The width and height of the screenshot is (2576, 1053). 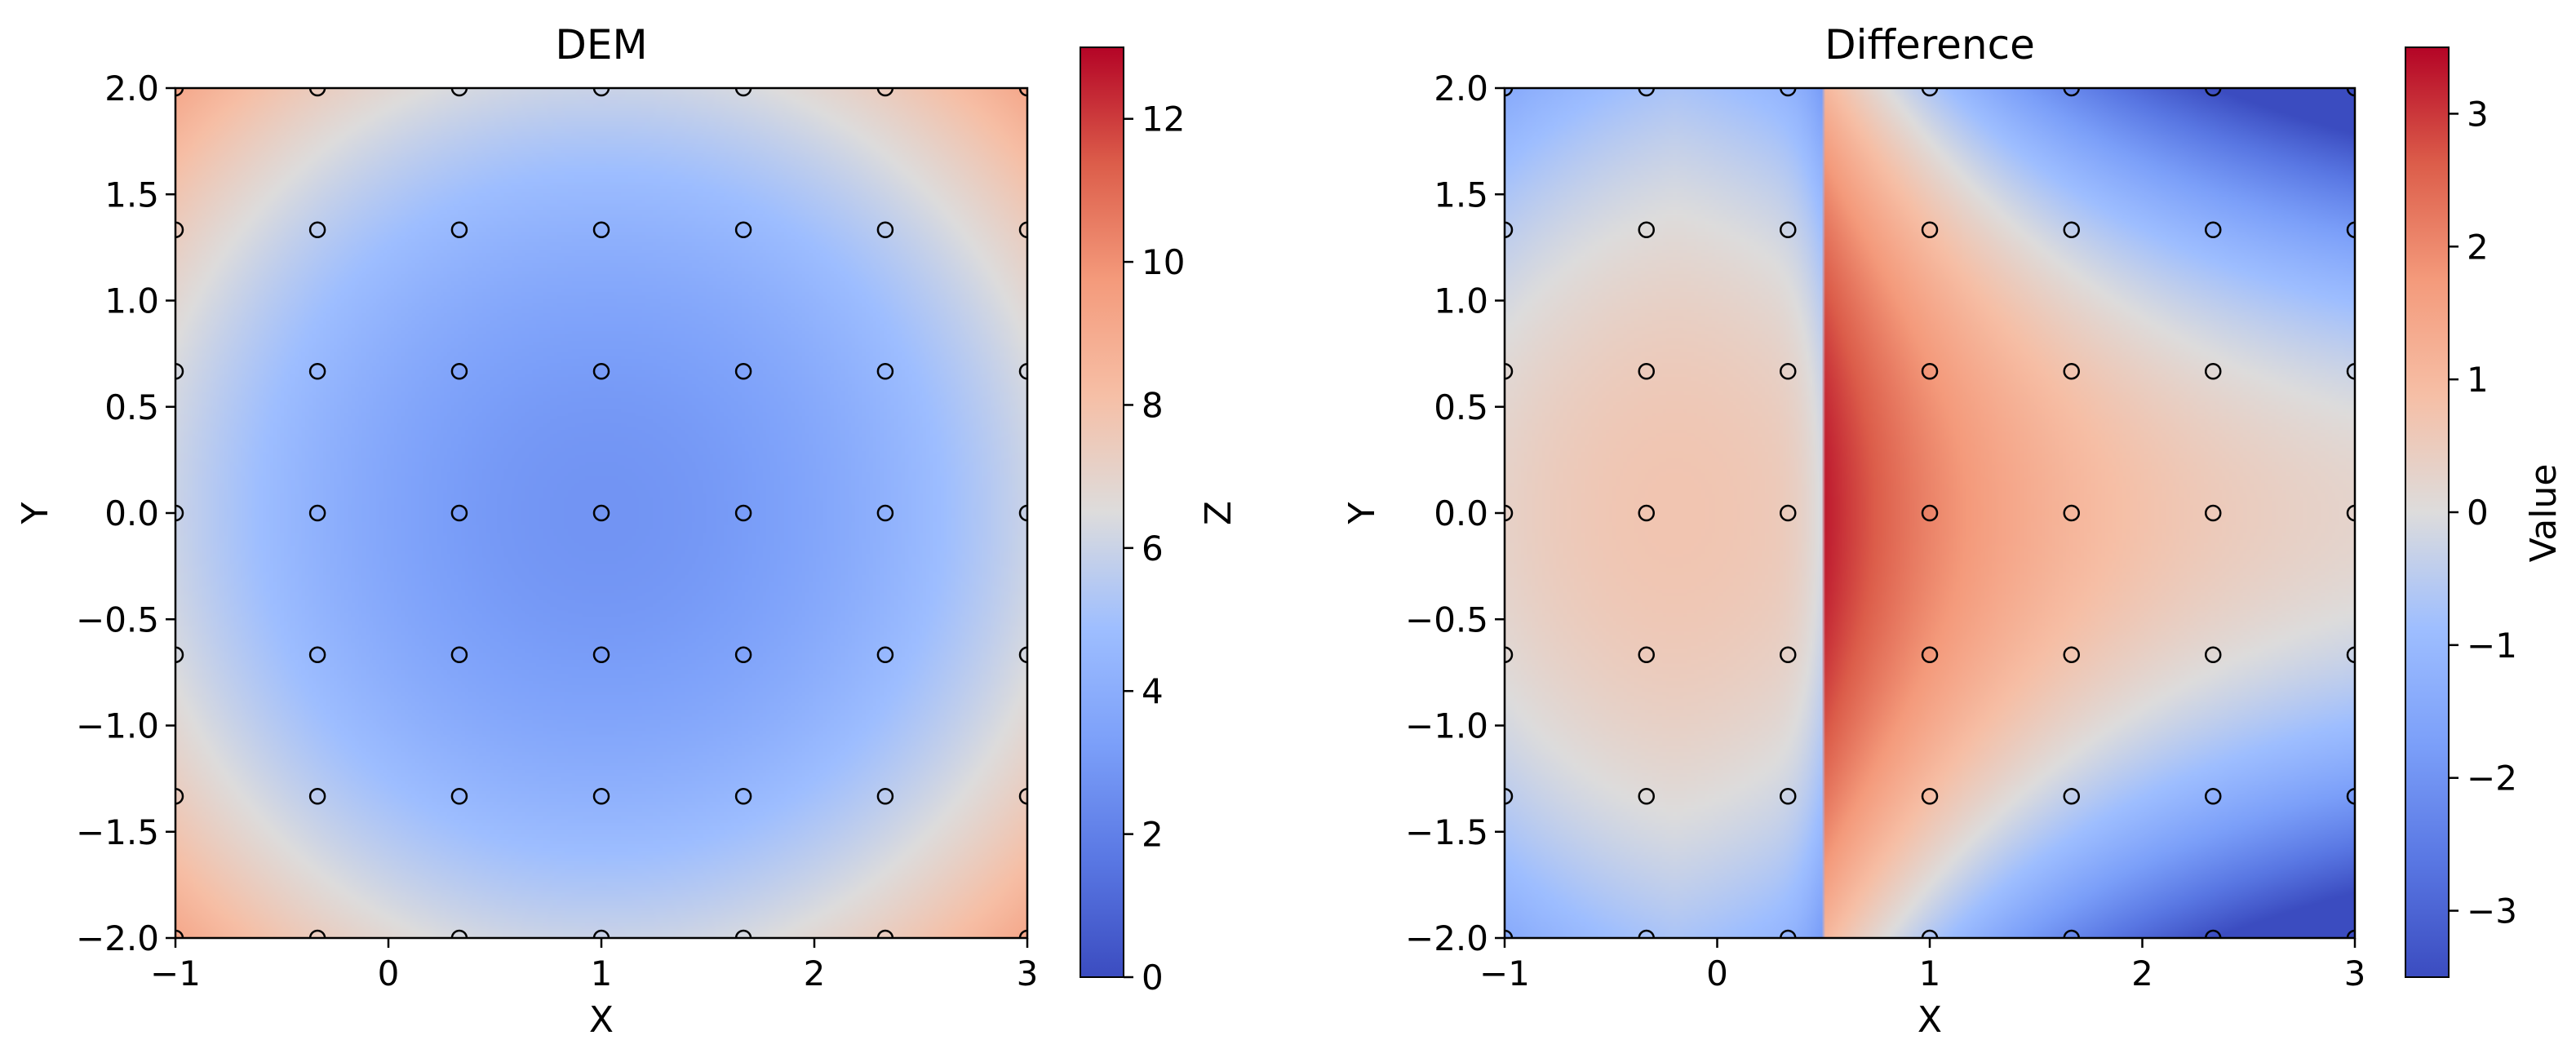 I want to click on dem-y-tick-label: 1.0, so click(x=131, y=301).